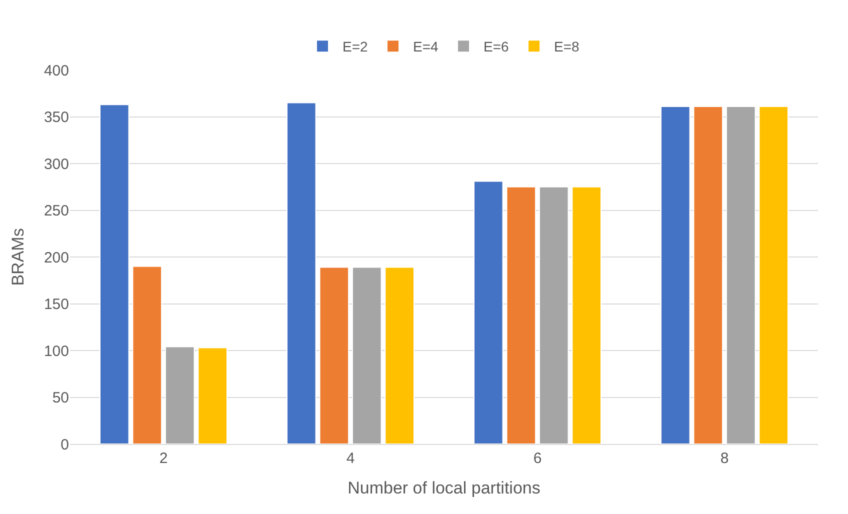 Image resolution: width=848 pixels, height=514 pixels. What do you see at coordinates (56, 211) in the screenshot?
I see `y-tick-label: 250` at bounding box center [56, 211].